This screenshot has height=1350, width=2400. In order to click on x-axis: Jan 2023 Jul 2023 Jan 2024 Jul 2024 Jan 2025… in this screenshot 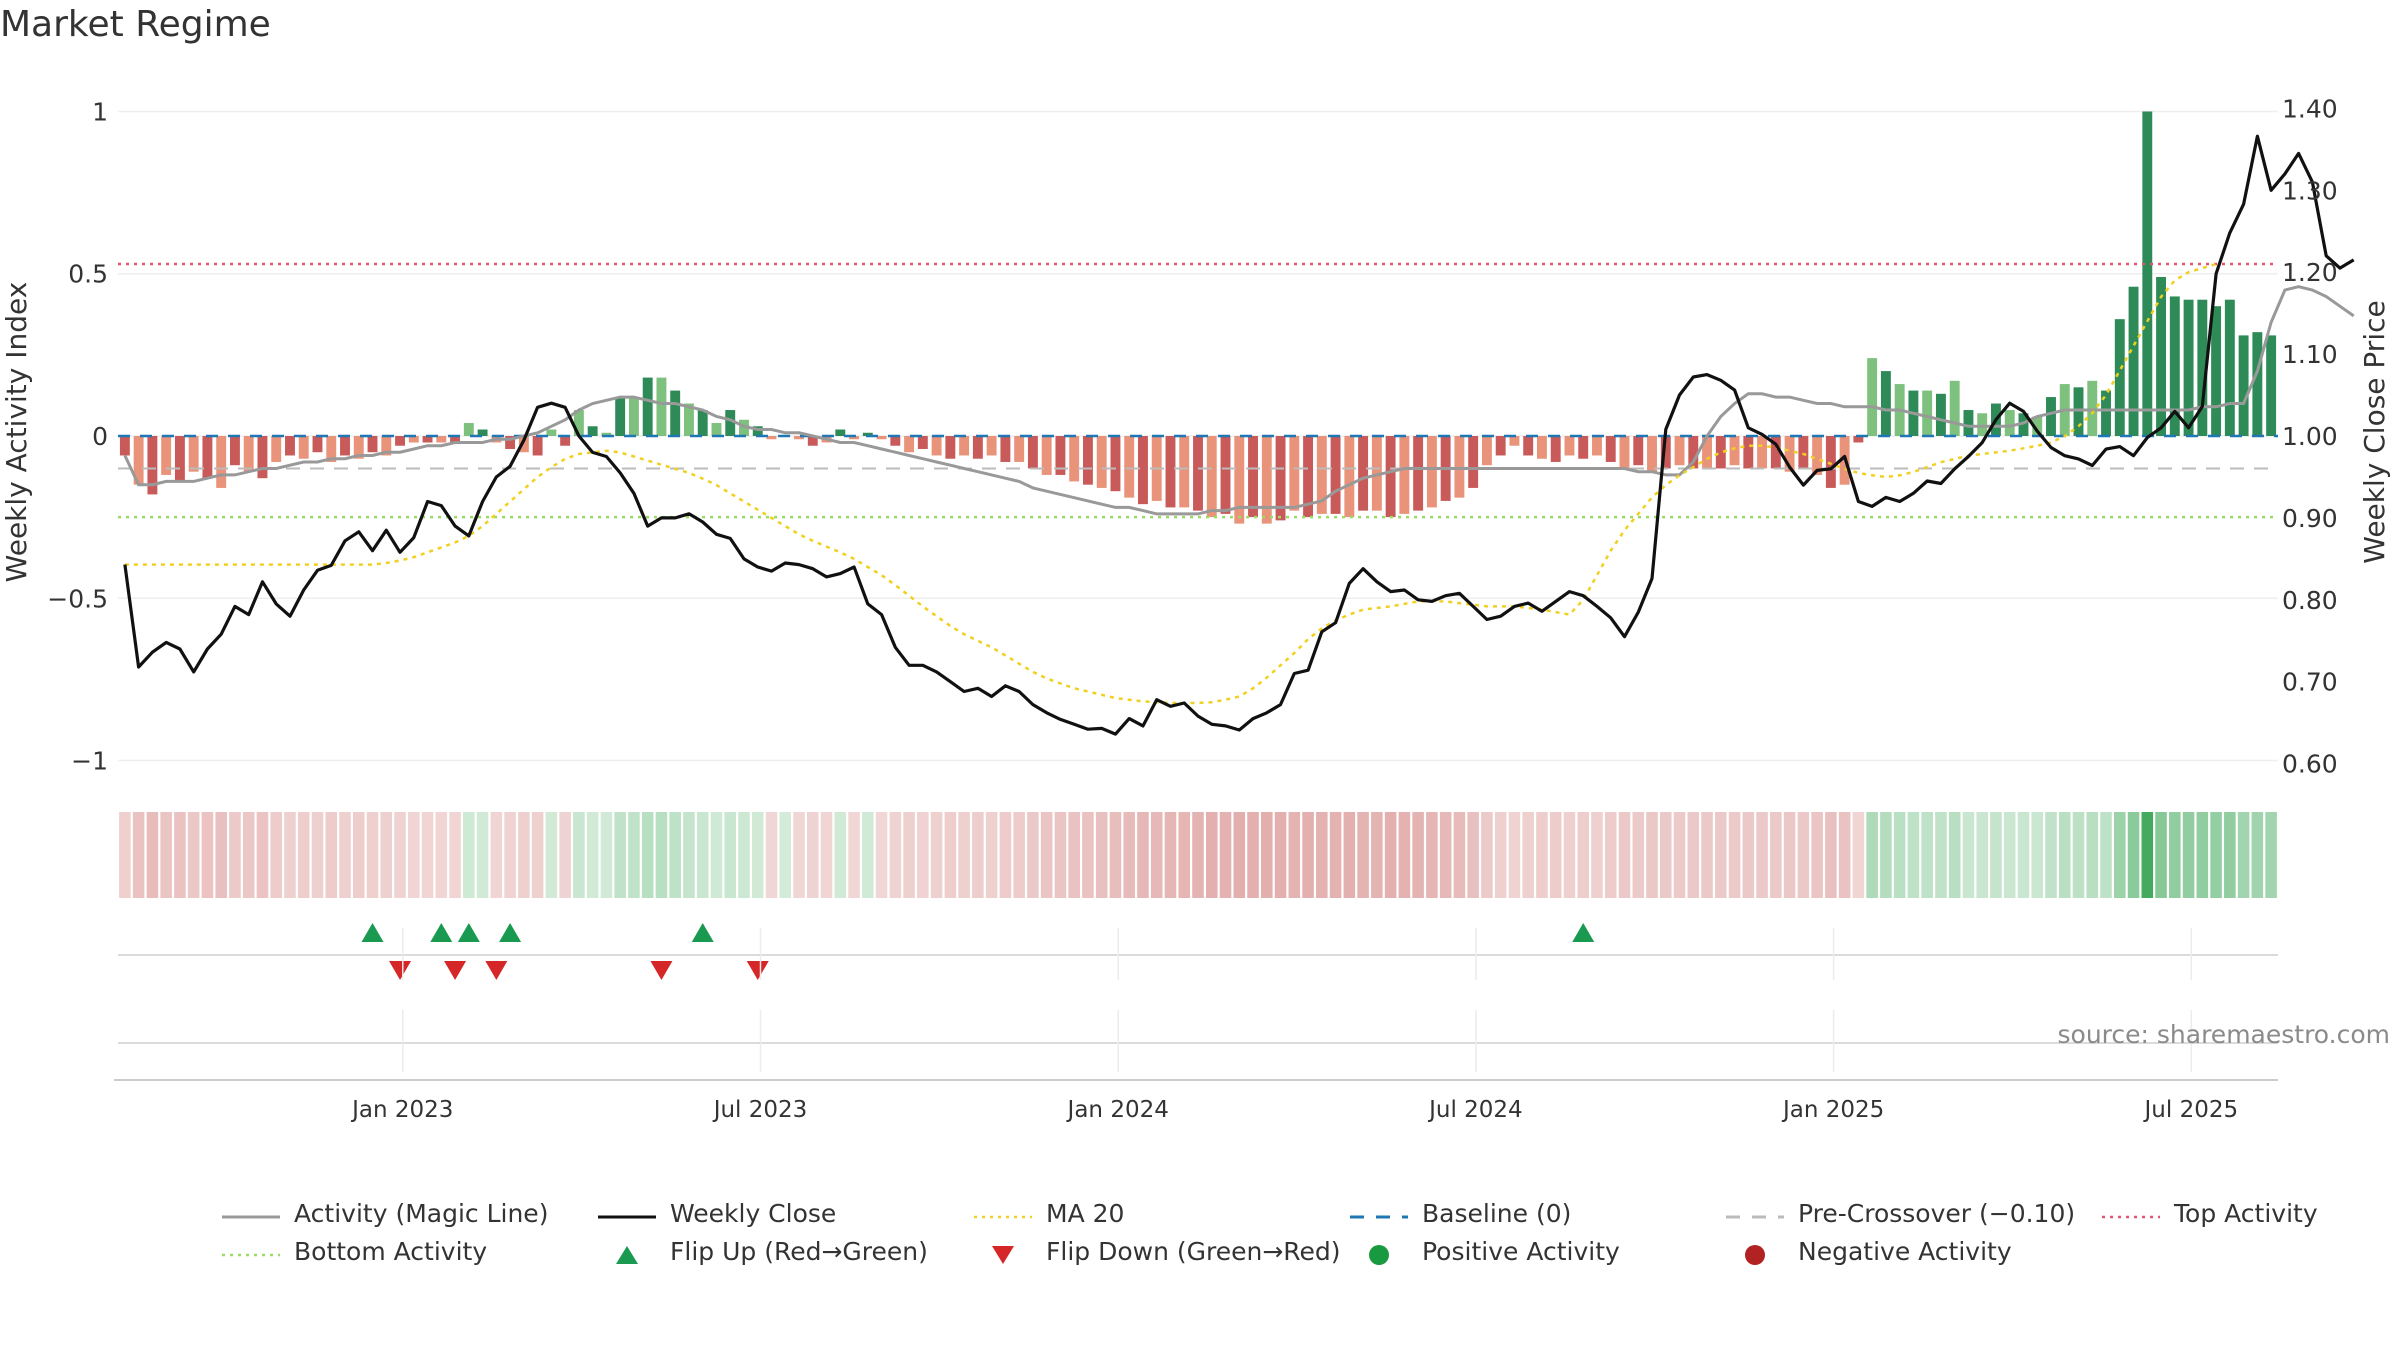, I will do `click(1196, 1025)`.